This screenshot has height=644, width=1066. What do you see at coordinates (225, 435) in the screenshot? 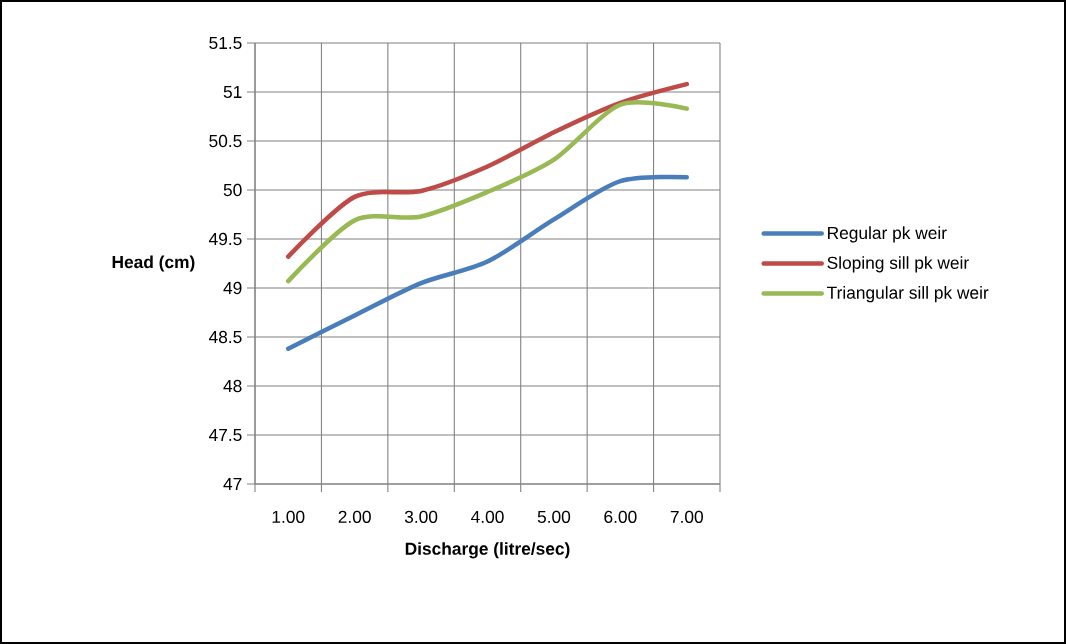
I see `y-tick-label: 47.5` at bounding box center [225, 435].